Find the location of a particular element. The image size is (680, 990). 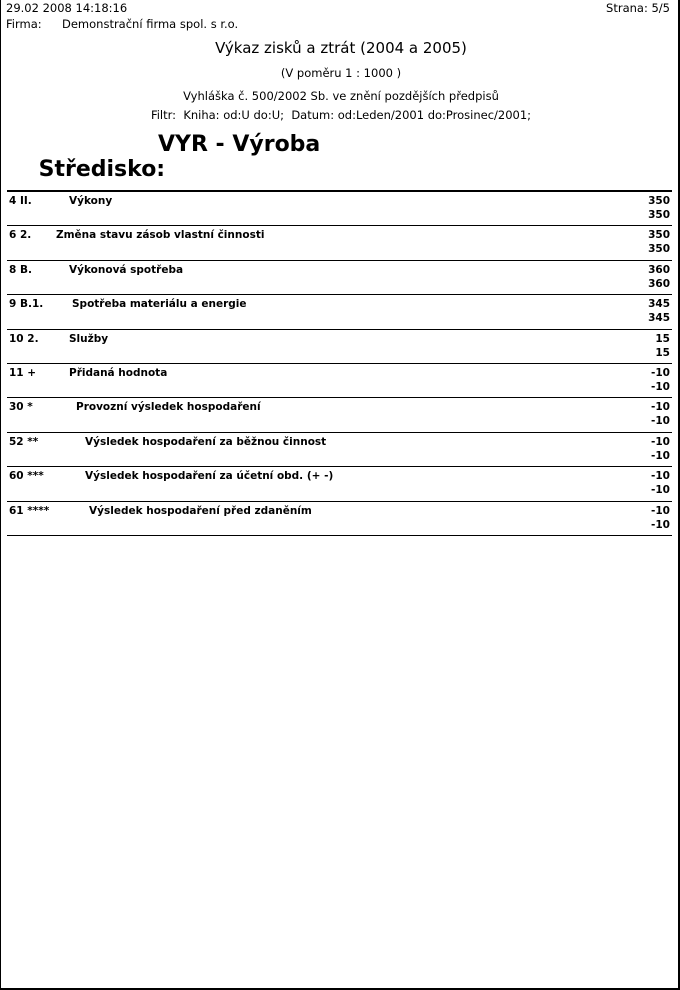

row-number: 60 *** is located at coordinates (26, 476).